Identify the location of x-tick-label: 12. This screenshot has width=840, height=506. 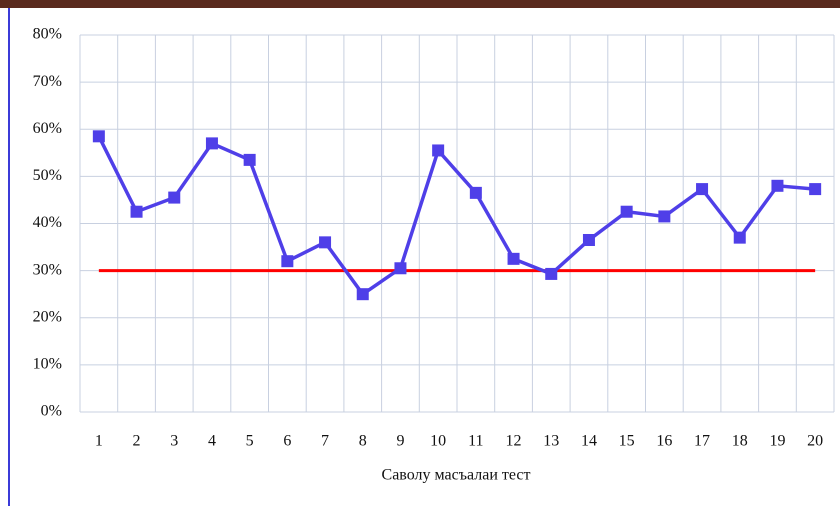
(514, 441).